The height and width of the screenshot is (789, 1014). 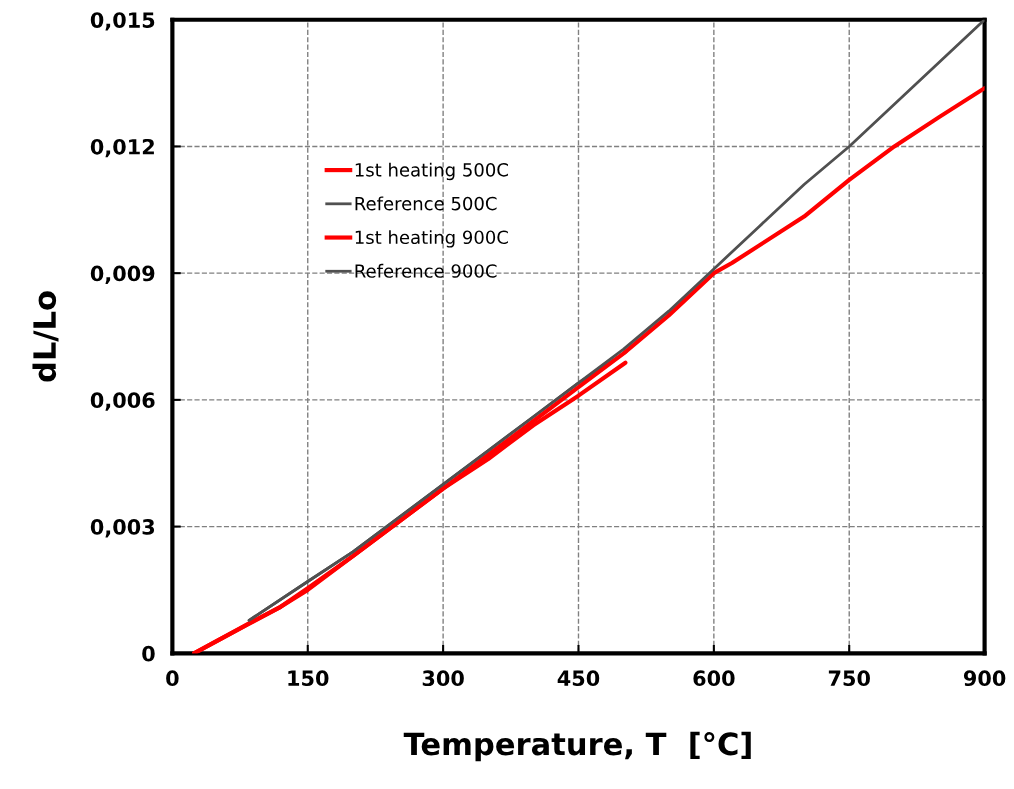 I want to click on y-tick-label: 0,006, so click(x=122, y=401).